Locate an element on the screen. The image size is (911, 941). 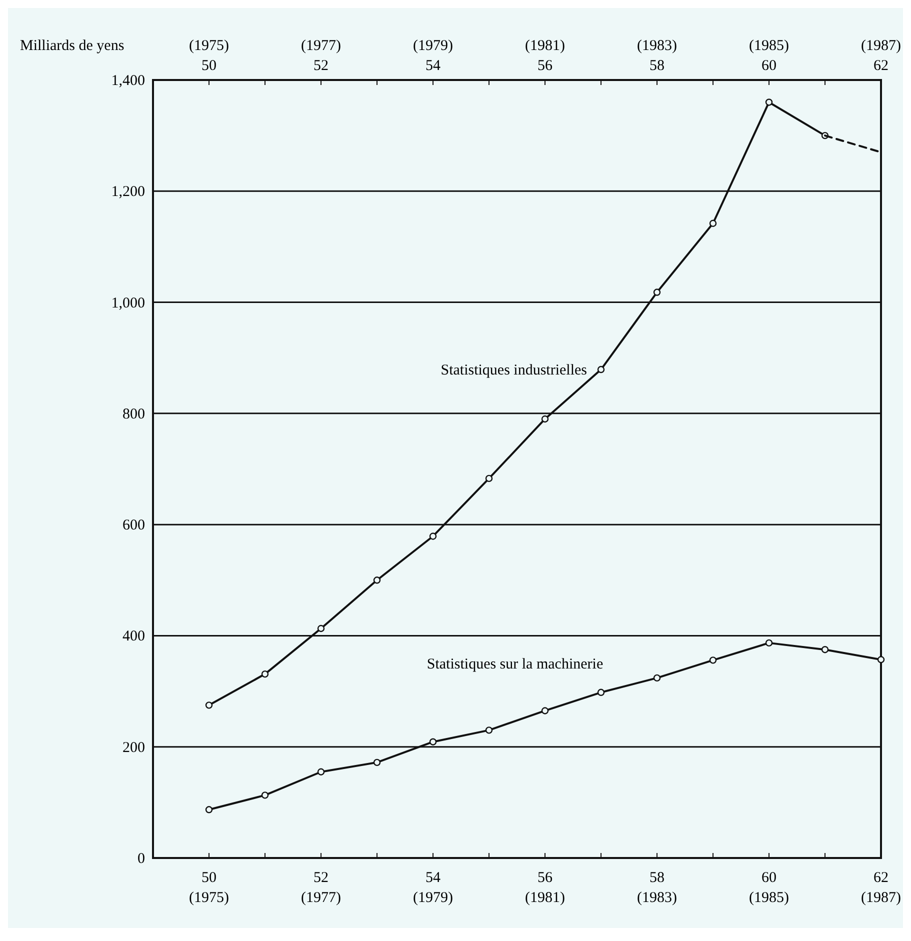
x-tick-label: 56 is located at coordinates (545, 66).